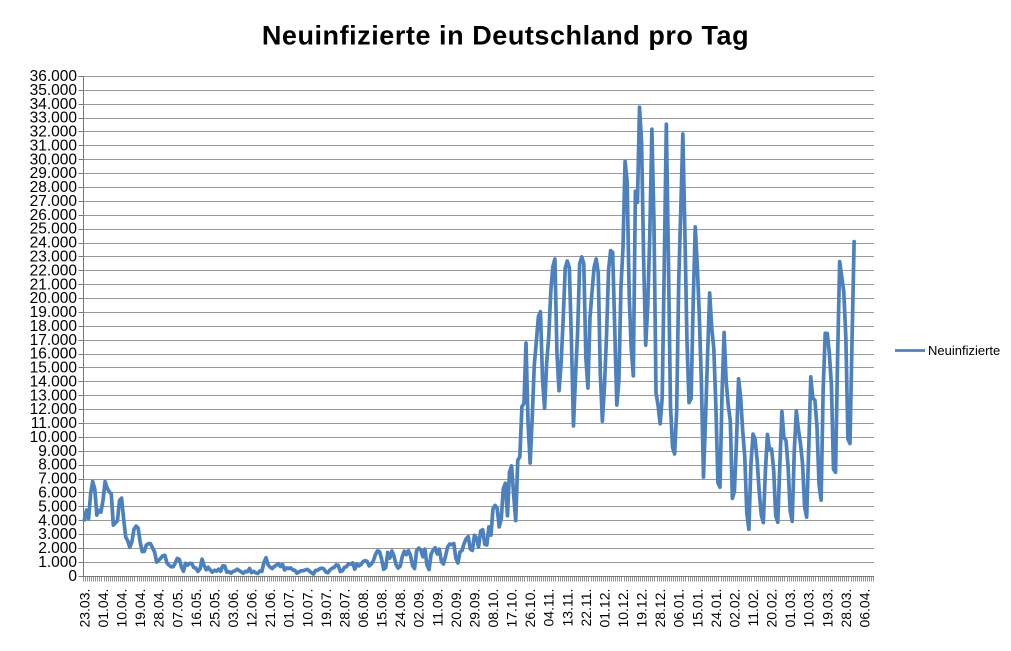  Describe the element at coordinates (567, 608) in the screenshot. I see `svg-text: 13.11.` at that location.